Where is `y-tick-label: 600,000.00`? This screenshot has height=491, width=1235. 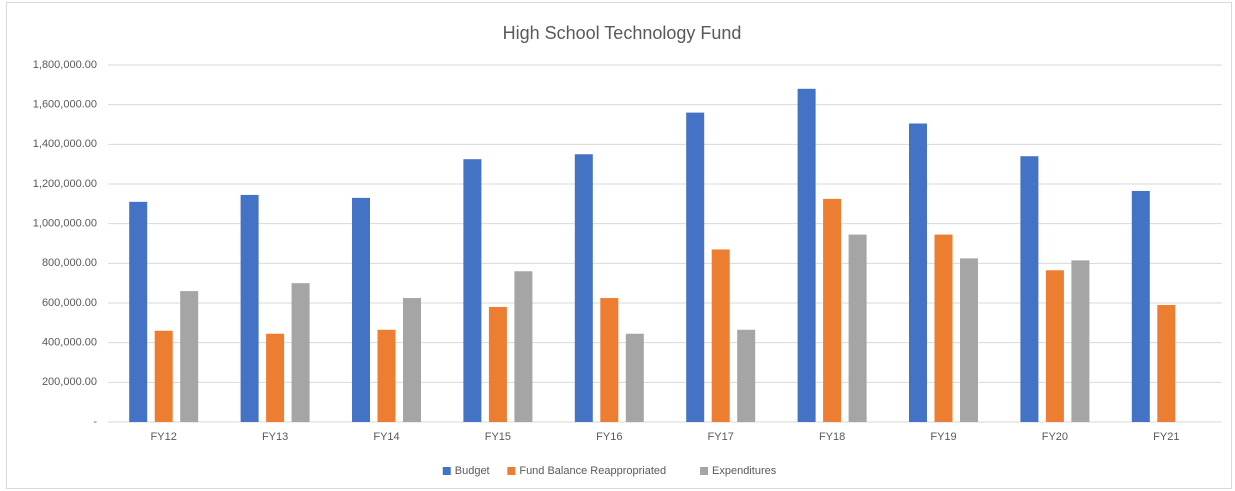 y-tick-label: 600,000.00 is located at coordinates (69, 303).